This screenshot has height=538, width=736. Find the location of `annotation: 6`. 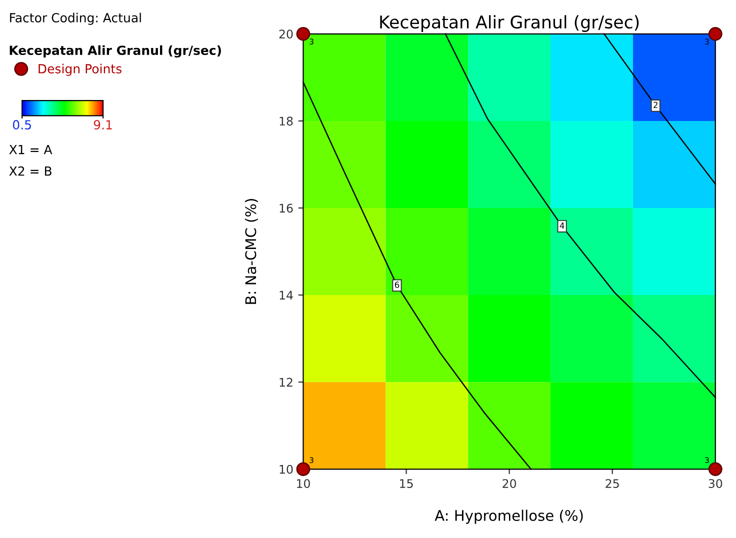

annotation: 6 is located at coordinates (397, 285).